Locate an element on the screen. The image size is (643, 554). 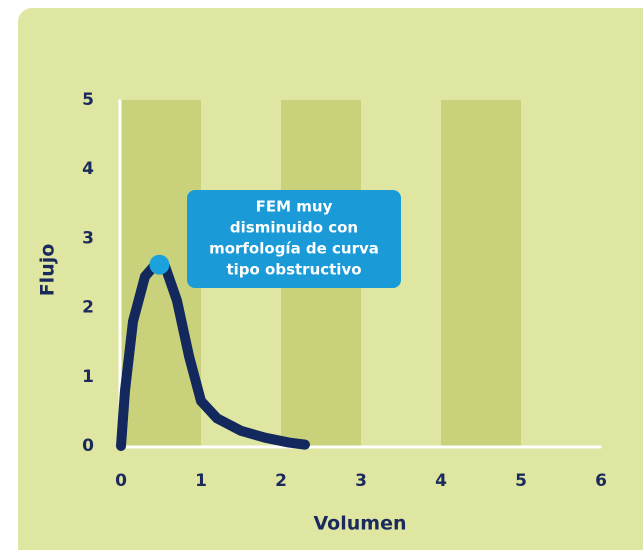
x-tick-label: 0 is located at coordinates (121, 481).